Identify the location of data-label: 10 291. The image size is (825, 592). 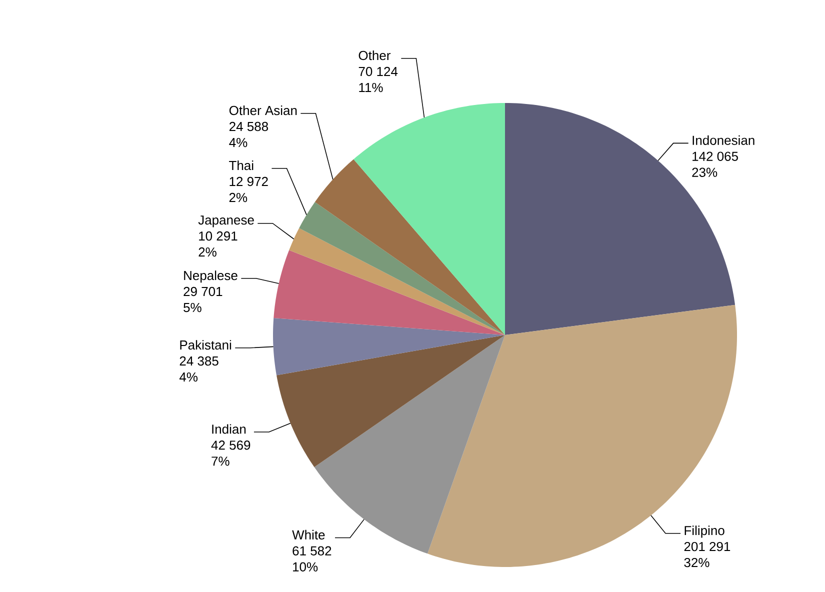
(218, 236).